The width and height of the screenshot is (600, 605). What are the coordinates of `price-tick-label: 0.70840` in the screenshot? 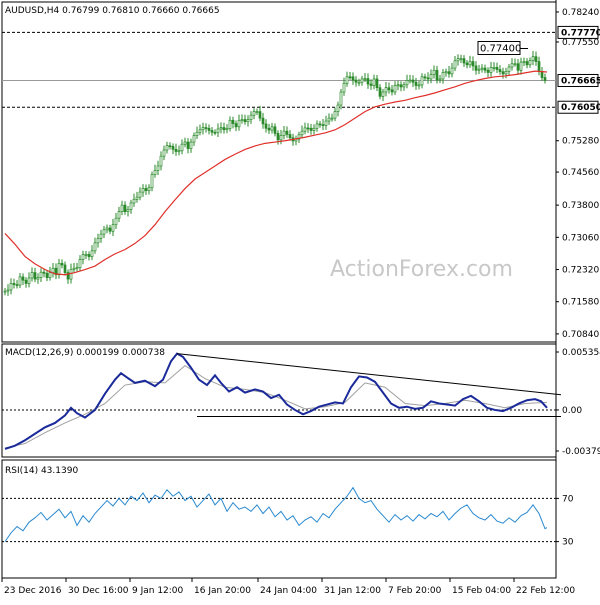 It's located at (580, 335).